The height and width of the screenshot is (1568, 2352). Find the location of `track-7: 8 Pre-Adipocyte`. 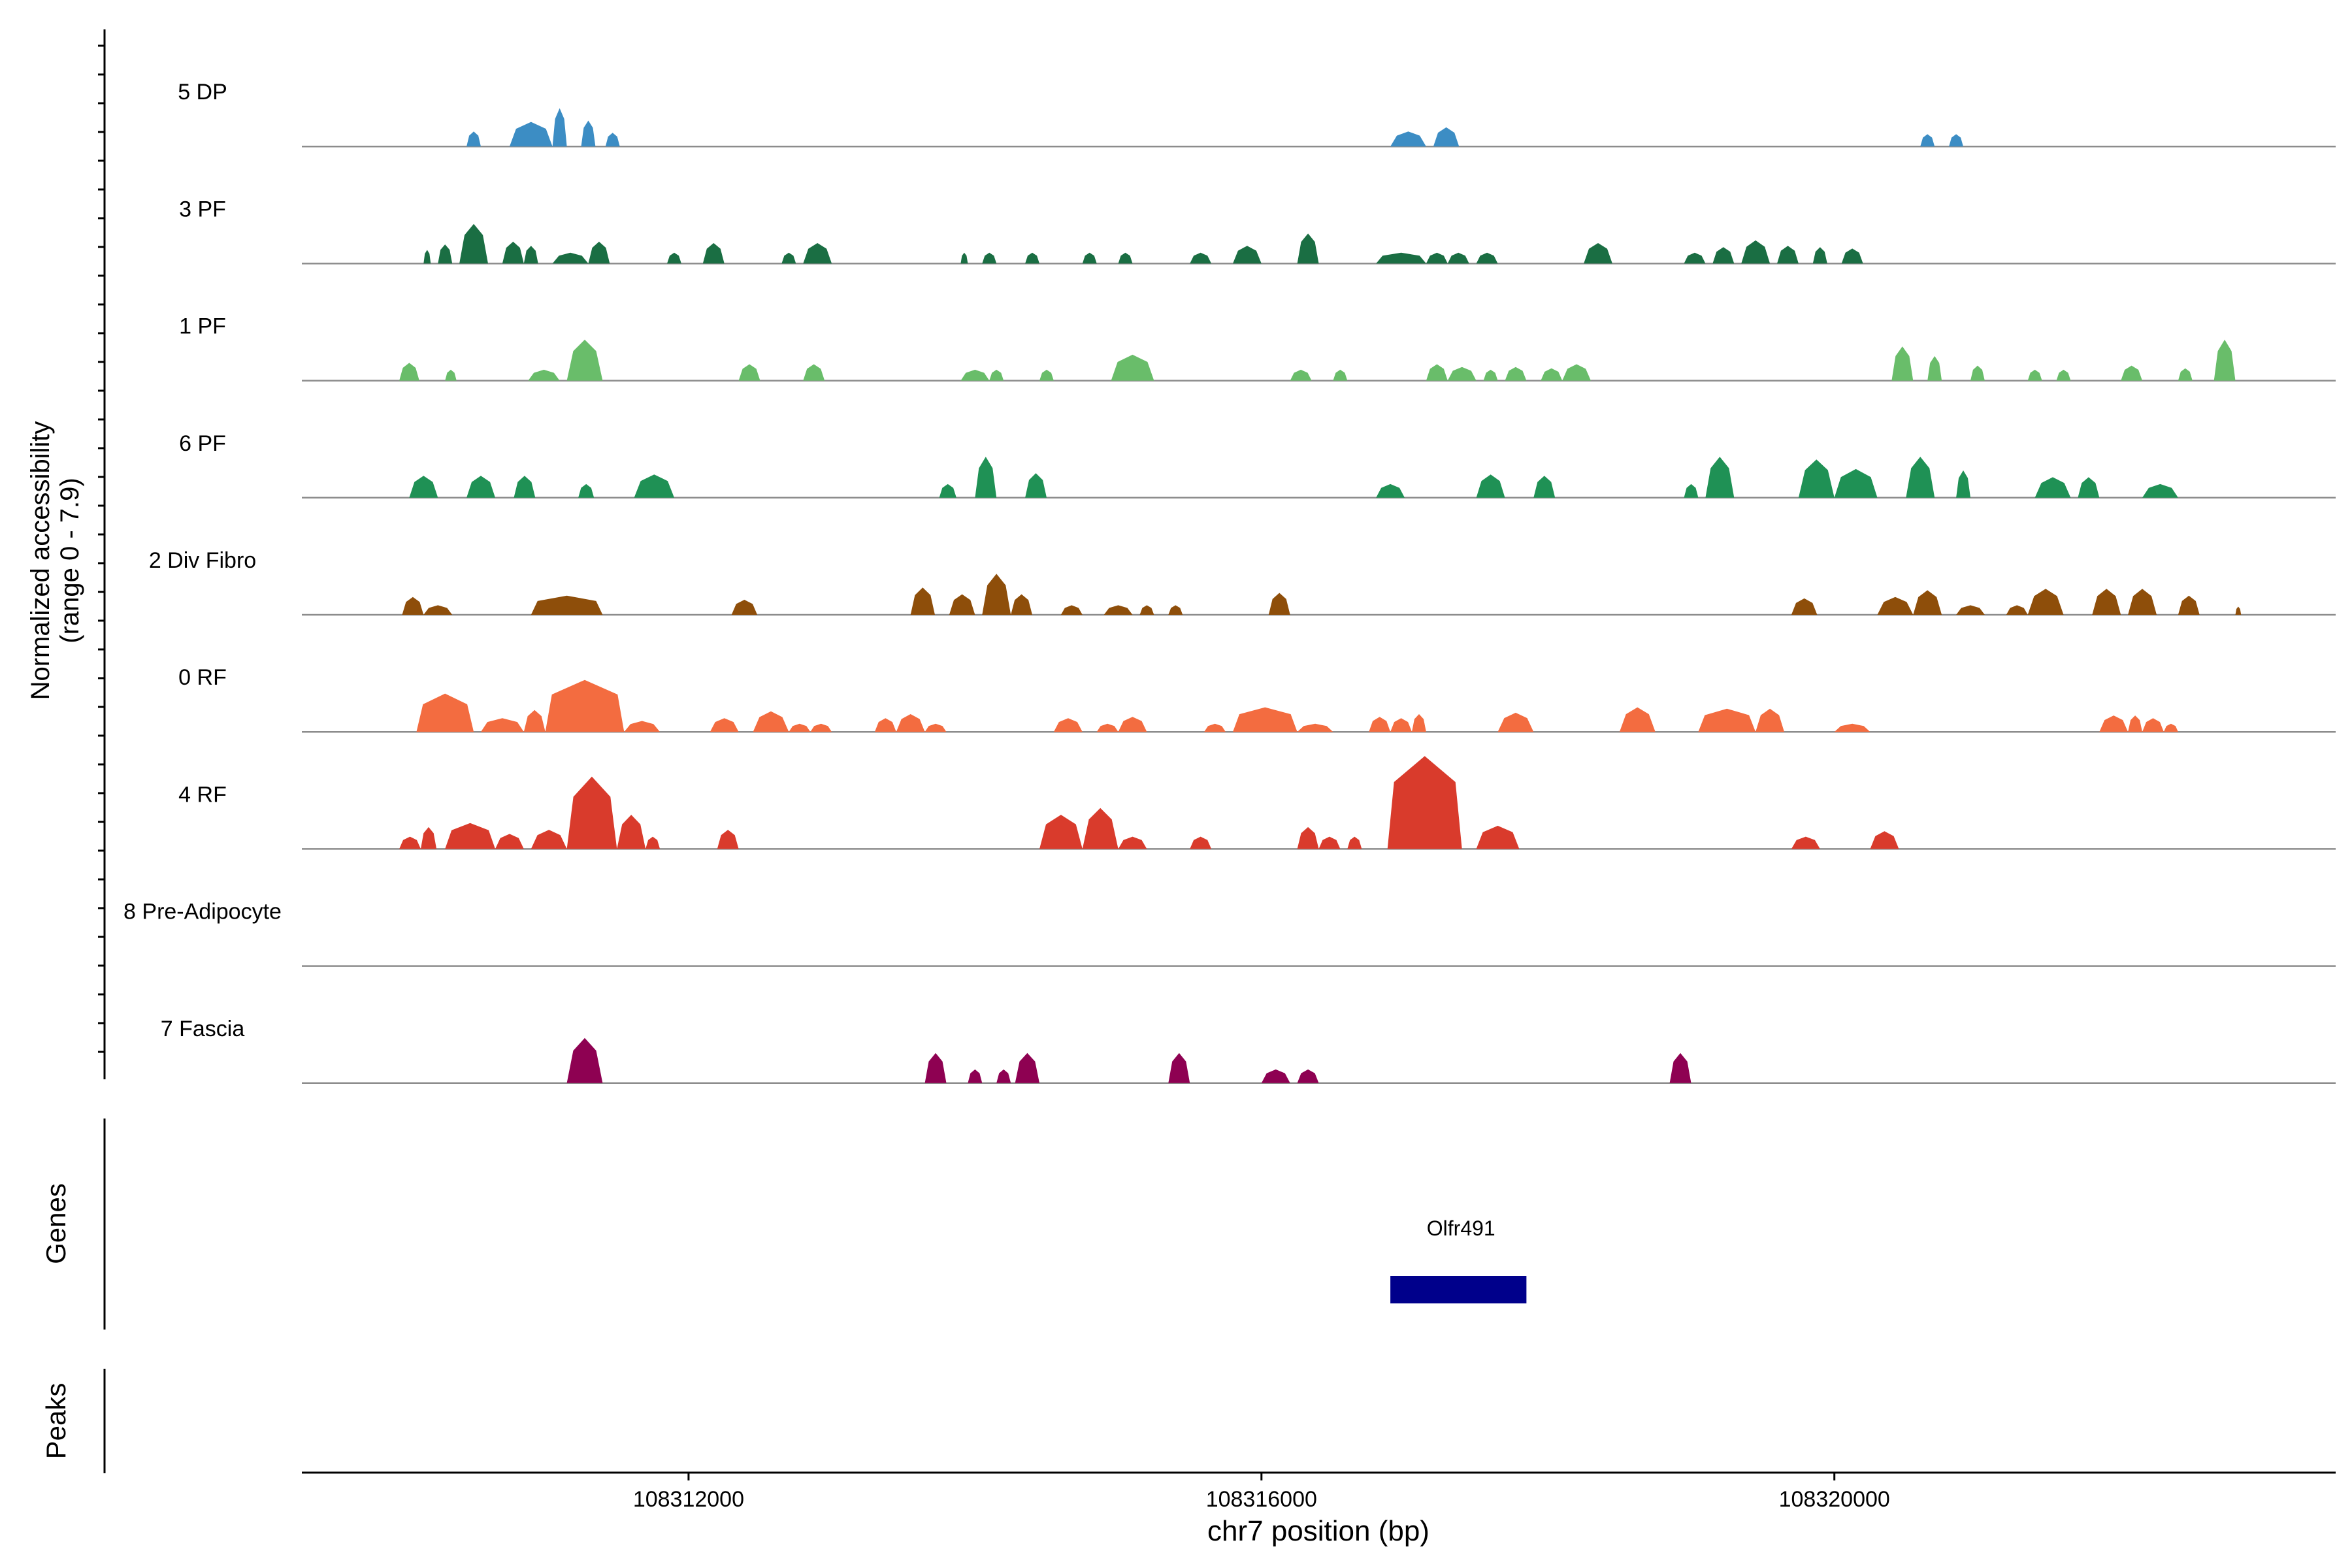

track-7: 8 Pre-Adipocyte is located at coordinates (1229, 933).